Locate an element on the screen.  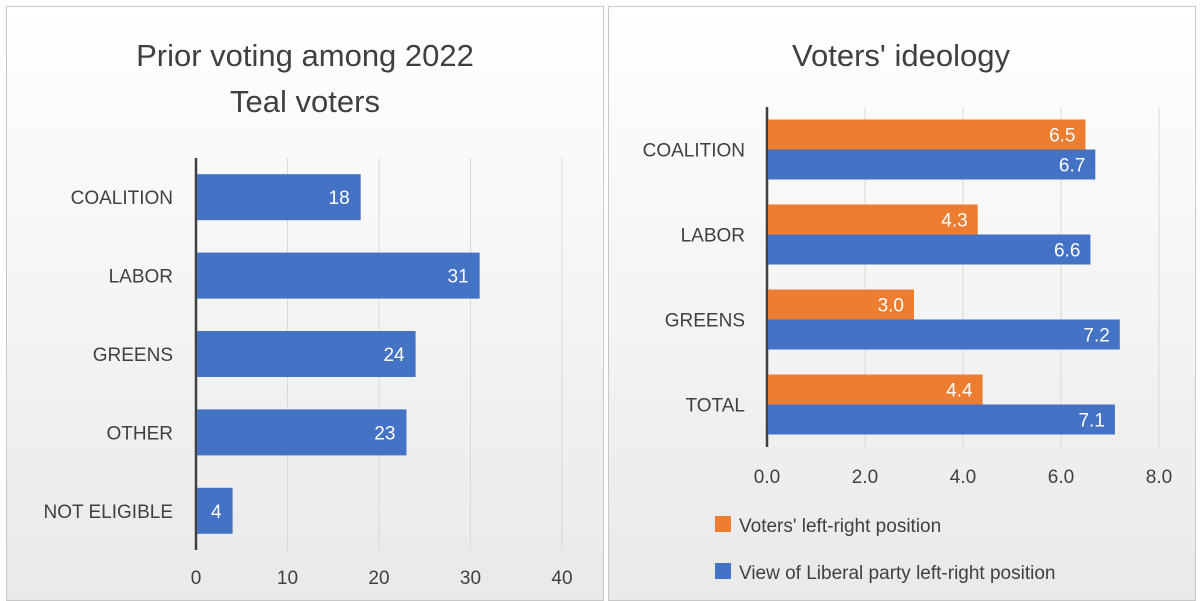
x-tick-label-6-0: 6.0 is located at coordinates (1061, 477).